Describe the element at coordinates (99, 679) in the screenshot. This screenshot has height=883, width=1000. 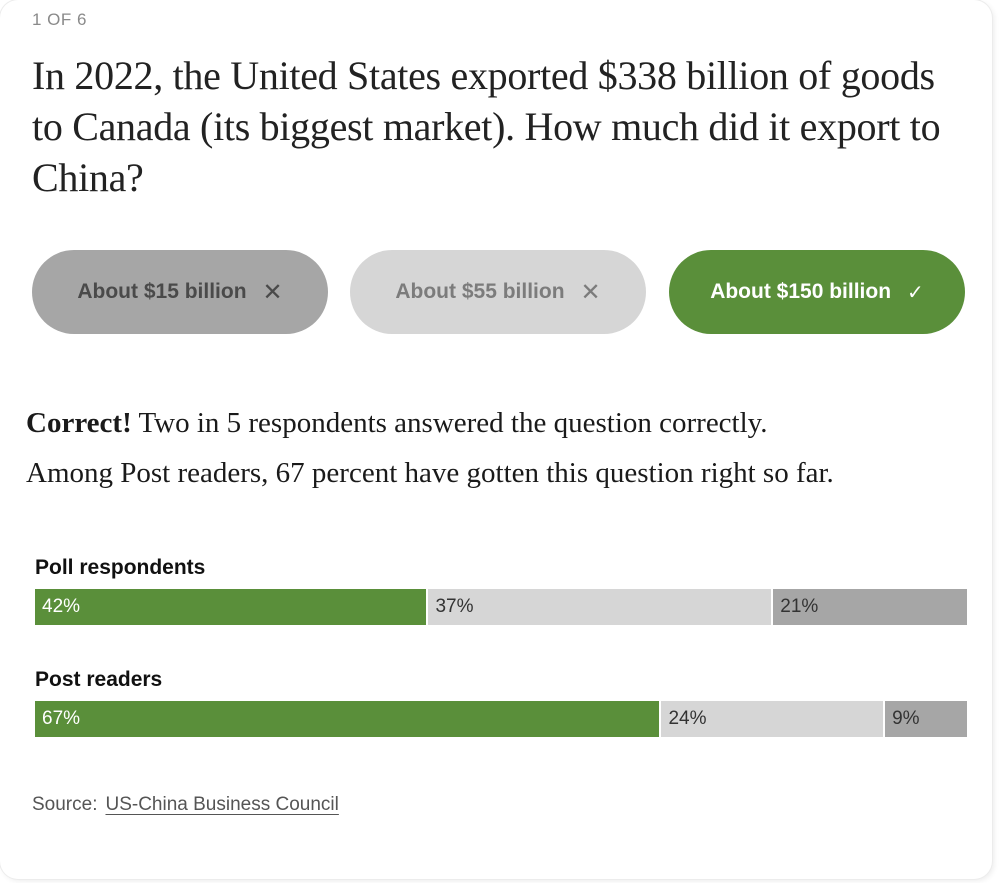
I see `post-readers-label: Post readers` at that location.